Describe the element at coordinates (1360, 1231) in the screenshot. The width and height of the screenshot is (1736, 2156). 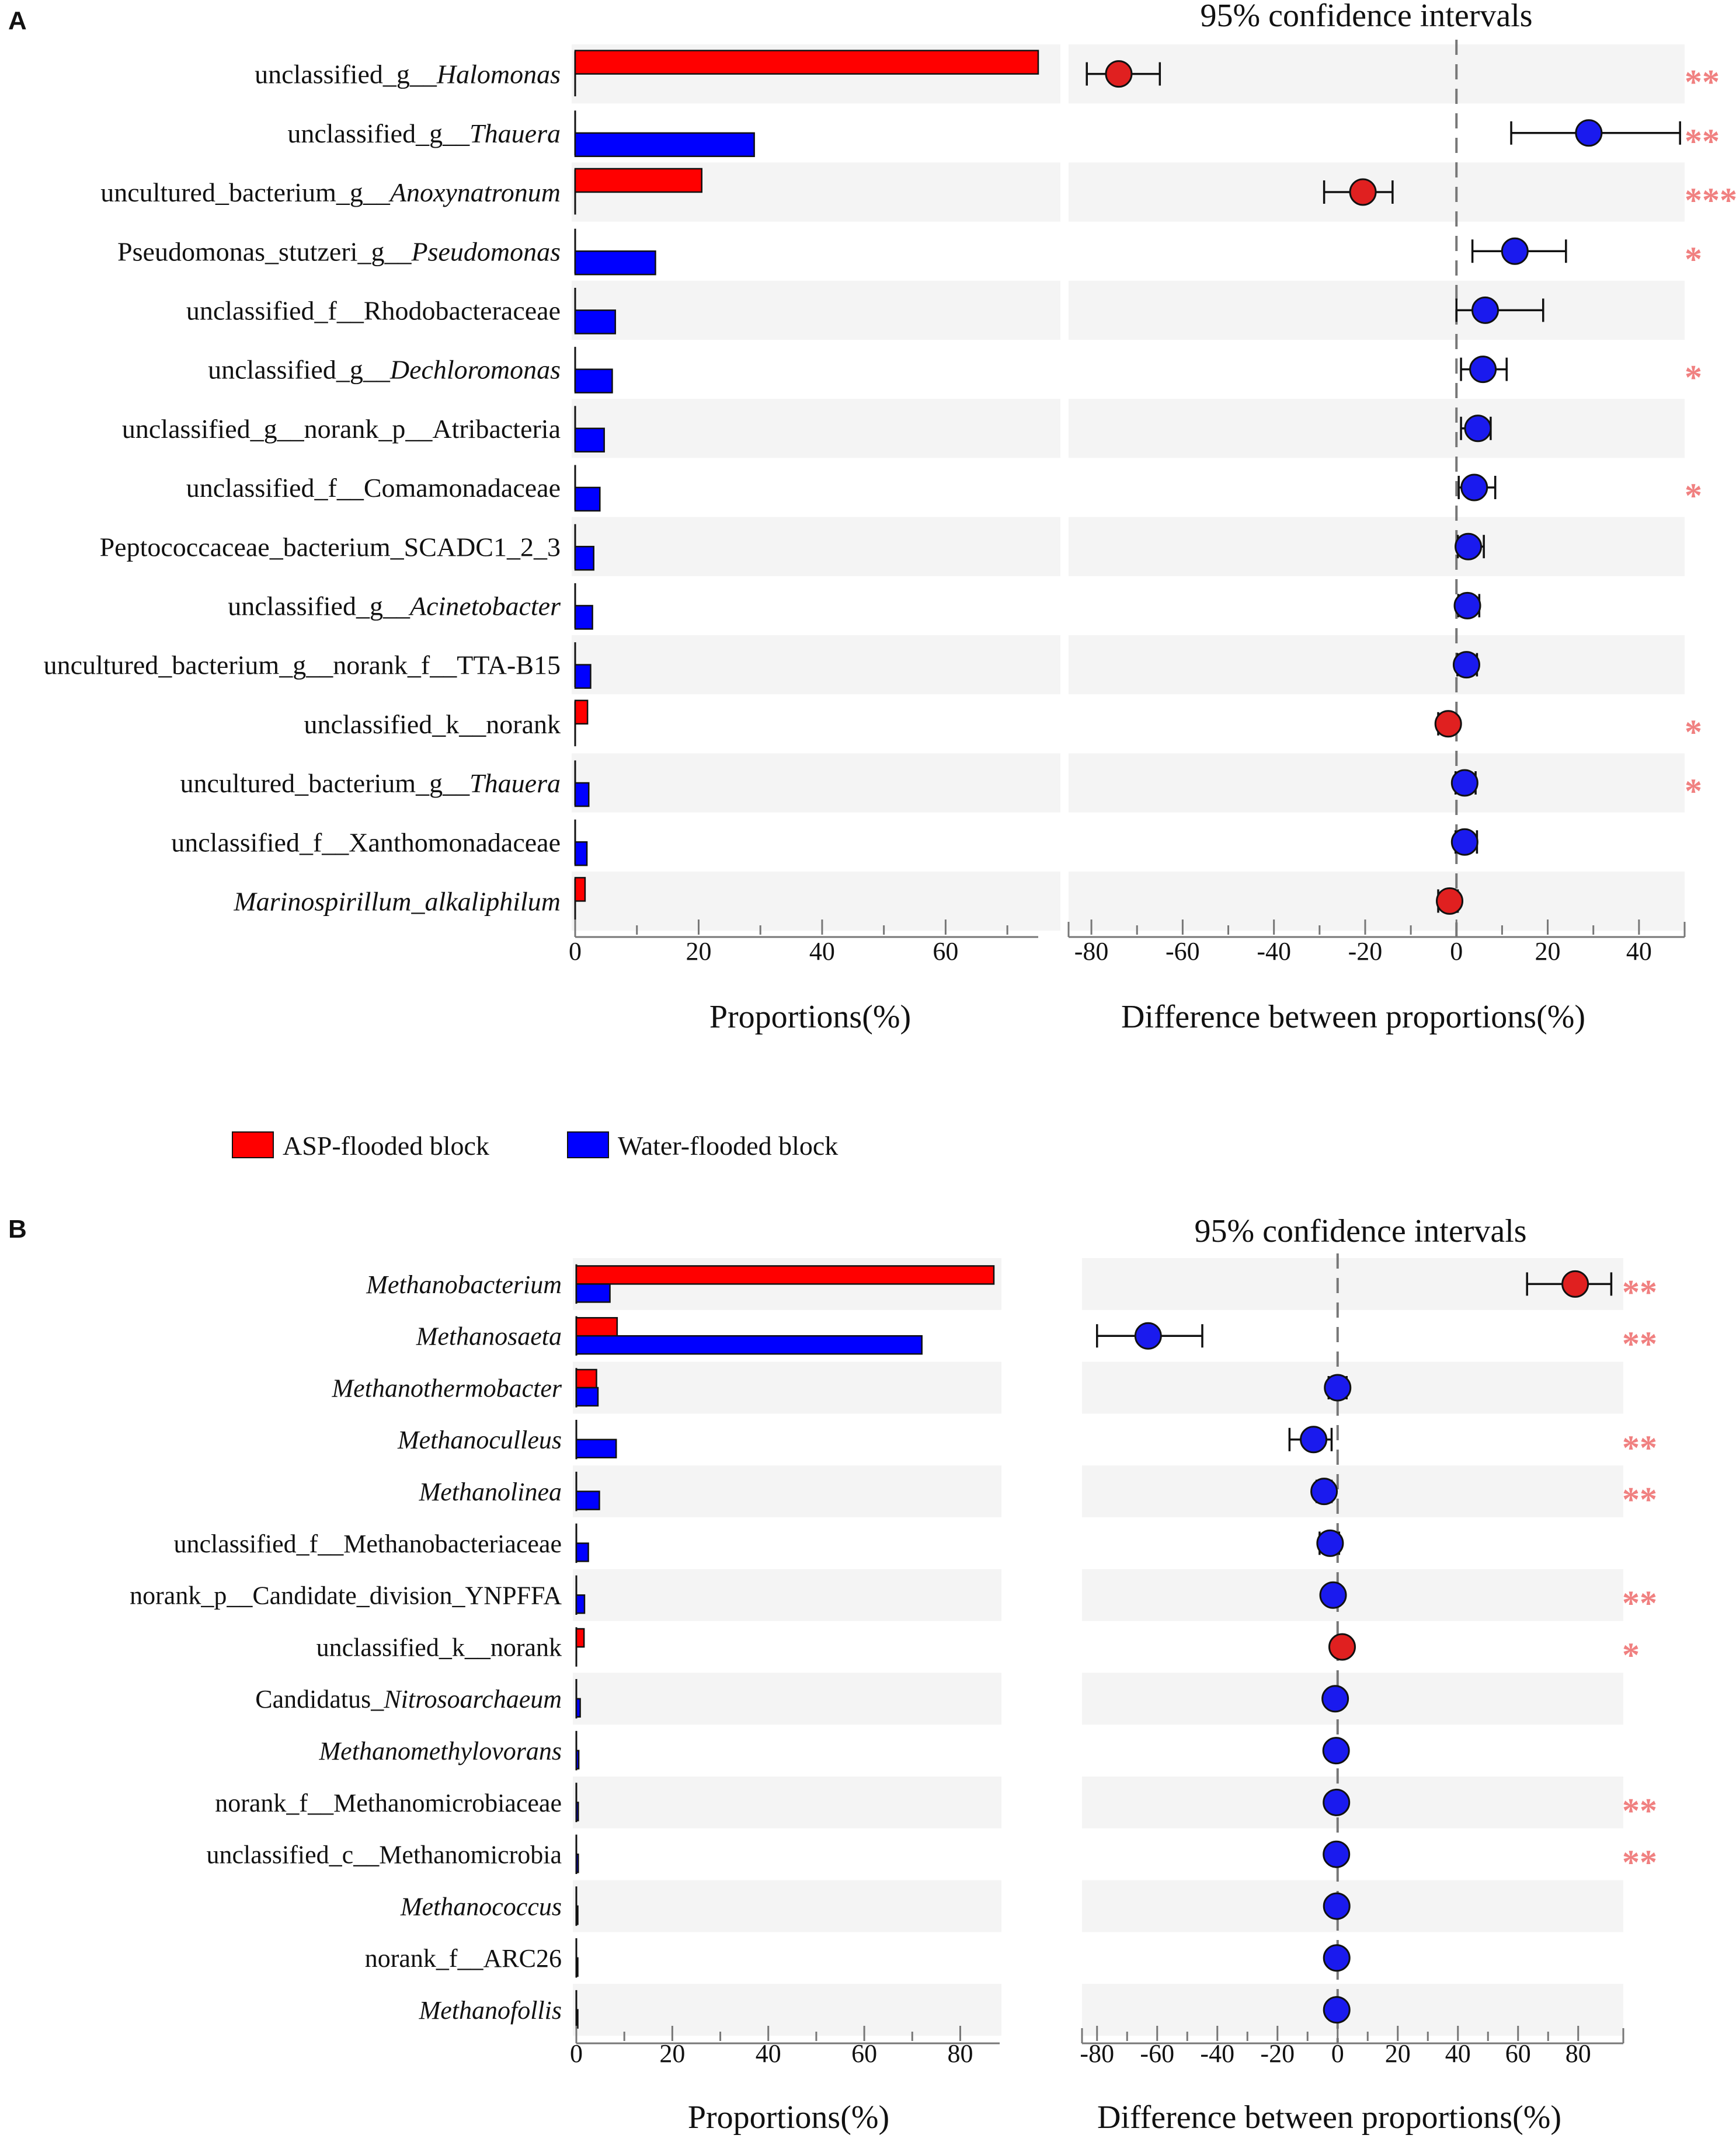
I see `ci-title-b: 95% confidence intervals` at that location.